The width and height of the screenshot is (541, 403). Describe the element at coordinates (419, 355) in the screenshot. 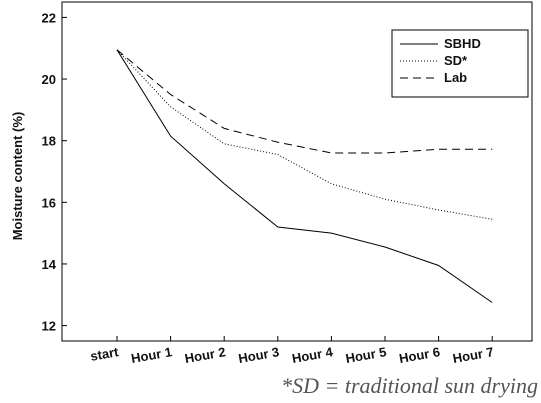

I see `x-tick-label: Hour 6` at that location.